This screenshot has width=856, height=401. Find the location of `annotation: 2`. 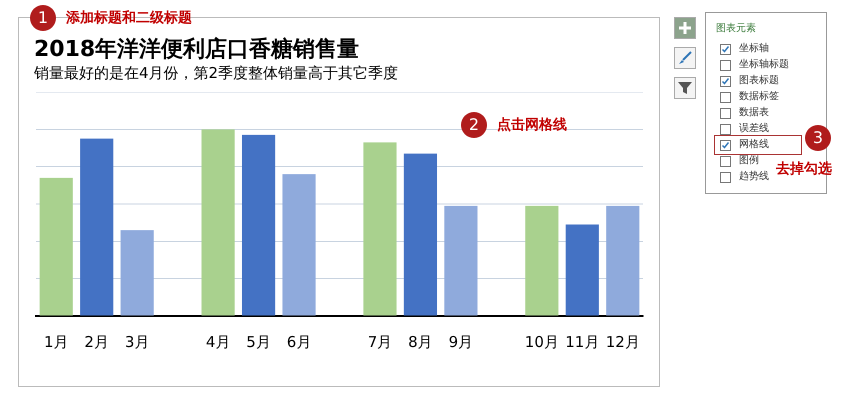

annotation: 2 is located at coordinates (474, 125).